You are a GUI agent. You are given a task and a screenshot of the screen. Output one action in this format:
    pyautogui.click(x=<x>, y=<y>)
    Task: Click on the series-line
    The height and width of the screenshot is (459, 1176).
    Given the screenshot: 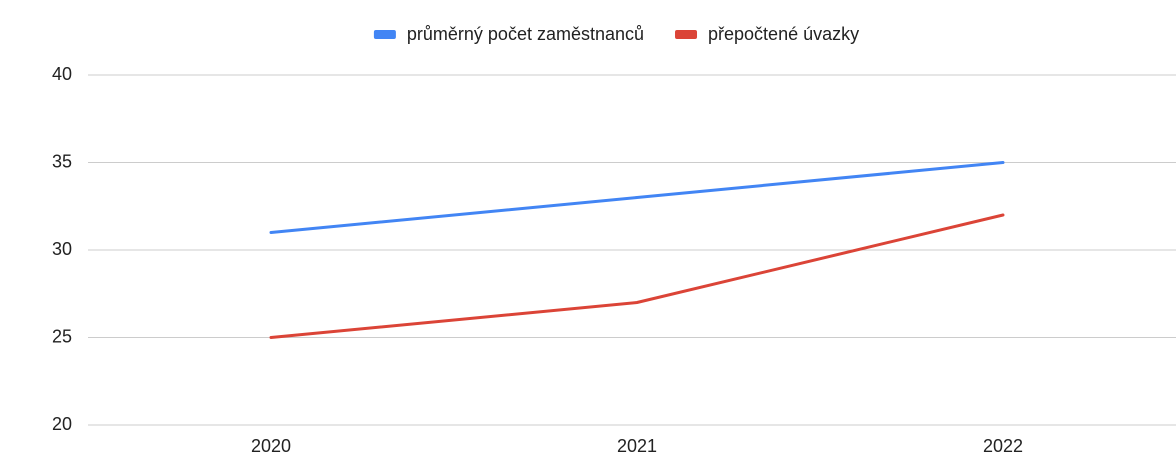 What is the action you would take?
    pyautogui.click(x=637, y=197)
    